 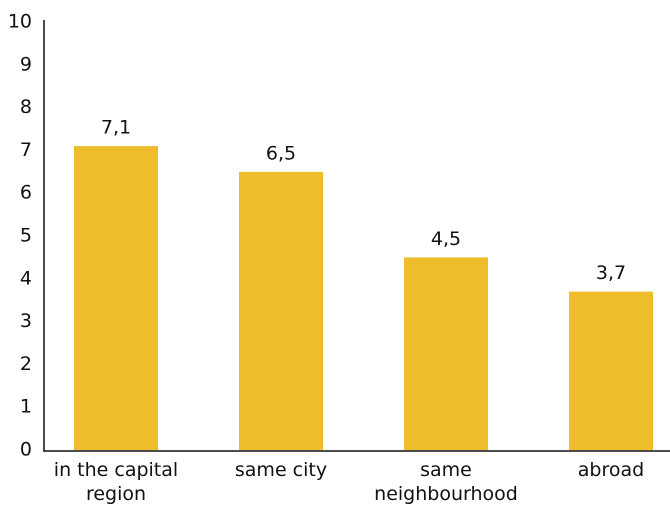 What do you see at coordinates (26, 321) in the screenshot?
I see `y-tick-label: 3` at bounding box center [26, 321].